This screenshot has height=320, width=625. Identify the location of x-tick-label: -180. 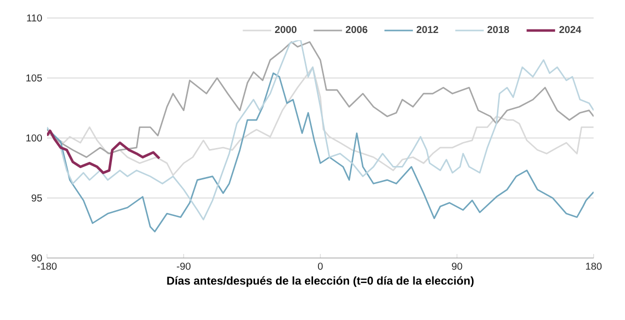
(47, 266).